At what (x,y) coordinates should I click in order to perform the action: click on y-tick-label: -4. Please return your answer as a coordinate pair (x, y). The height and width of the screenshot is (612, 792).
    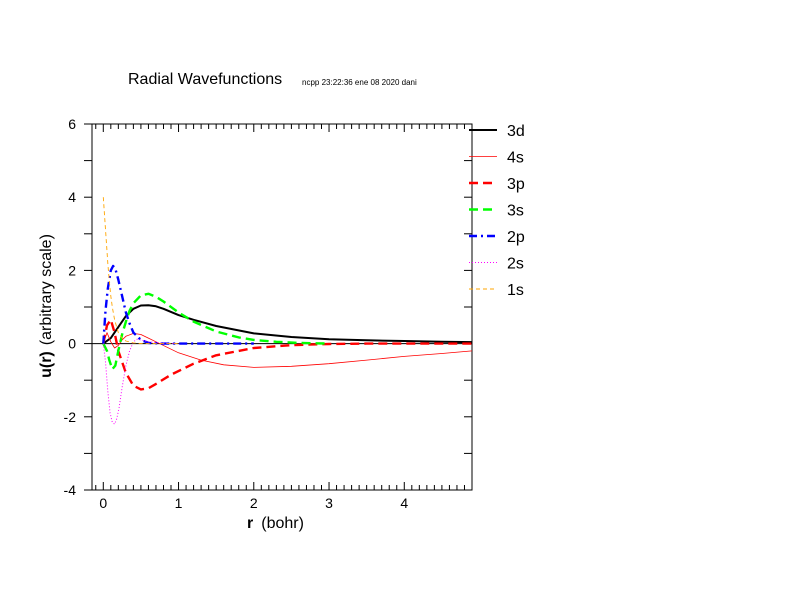
    Looking at the image, I should click on (70, 490).